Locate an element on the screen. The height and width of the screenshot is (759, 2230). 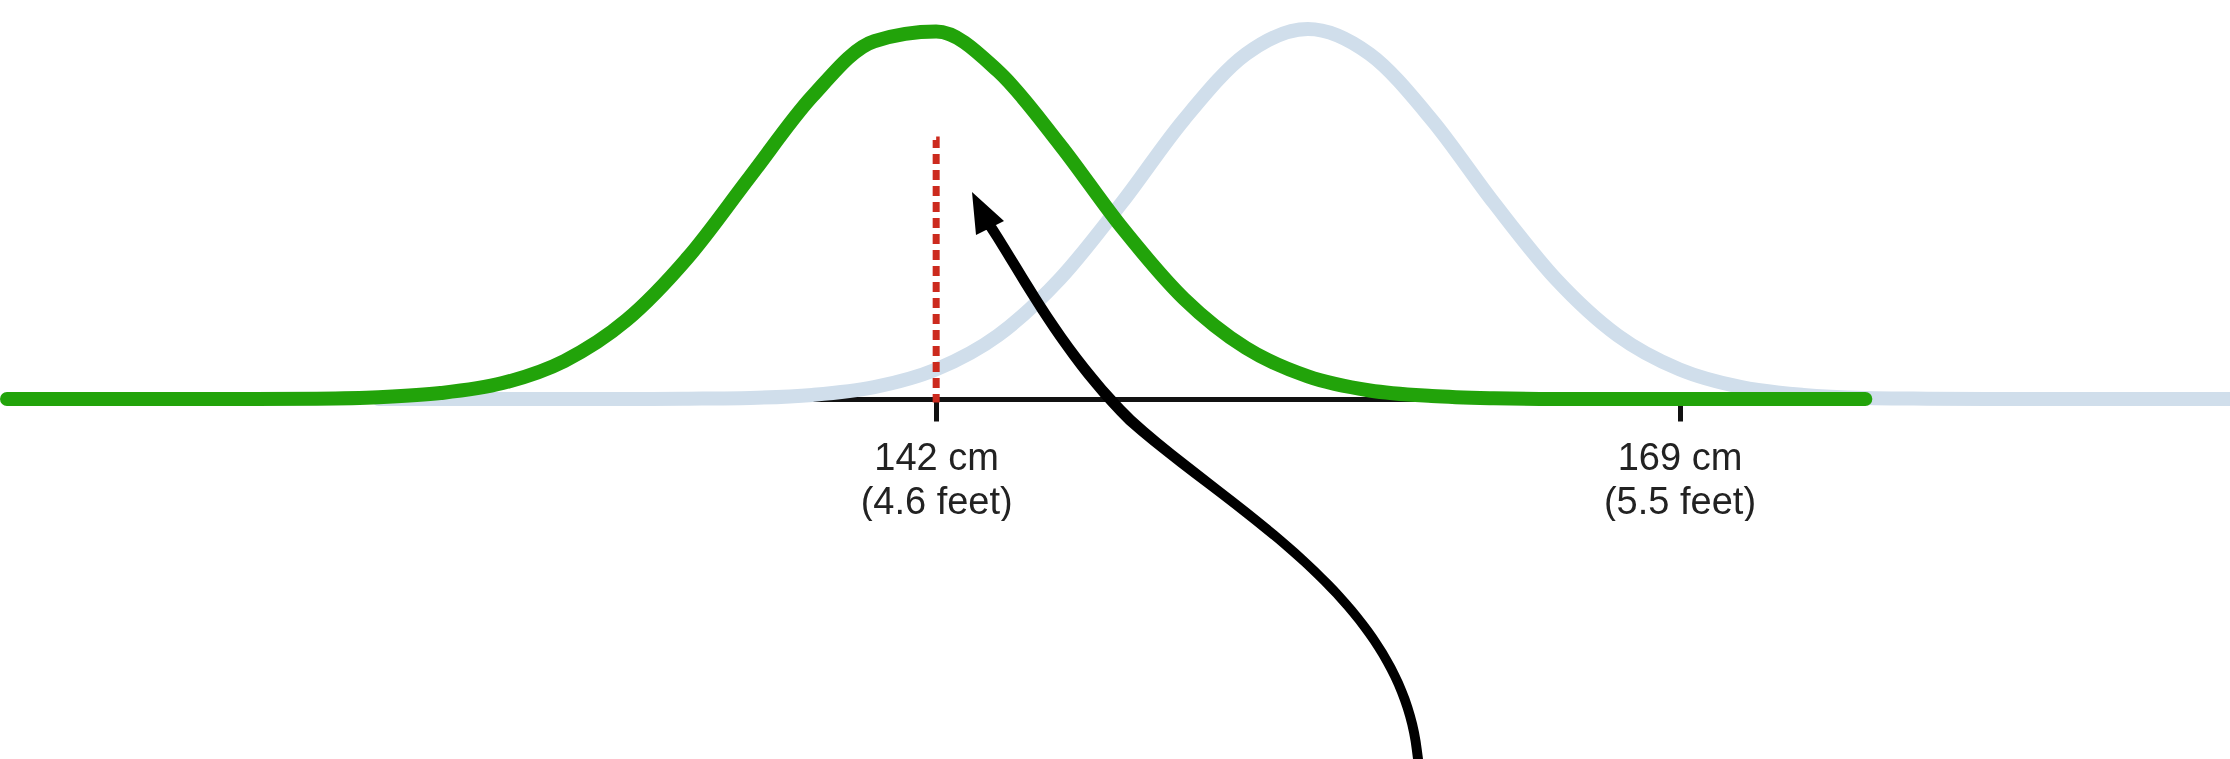
x-tick-label: 169 cm (5.5 feet) is located at coordinates (1680, 478).